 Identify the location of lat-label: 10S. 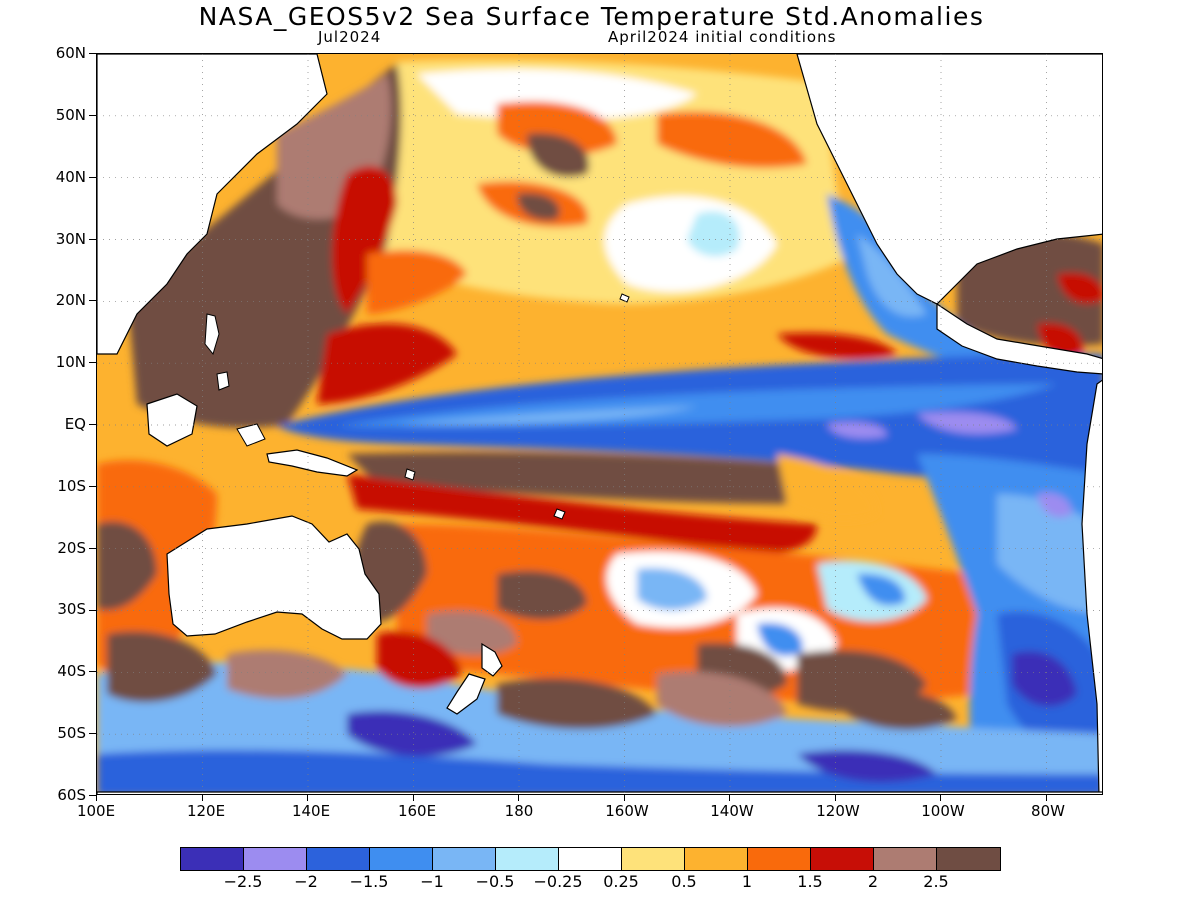
(71, 486).